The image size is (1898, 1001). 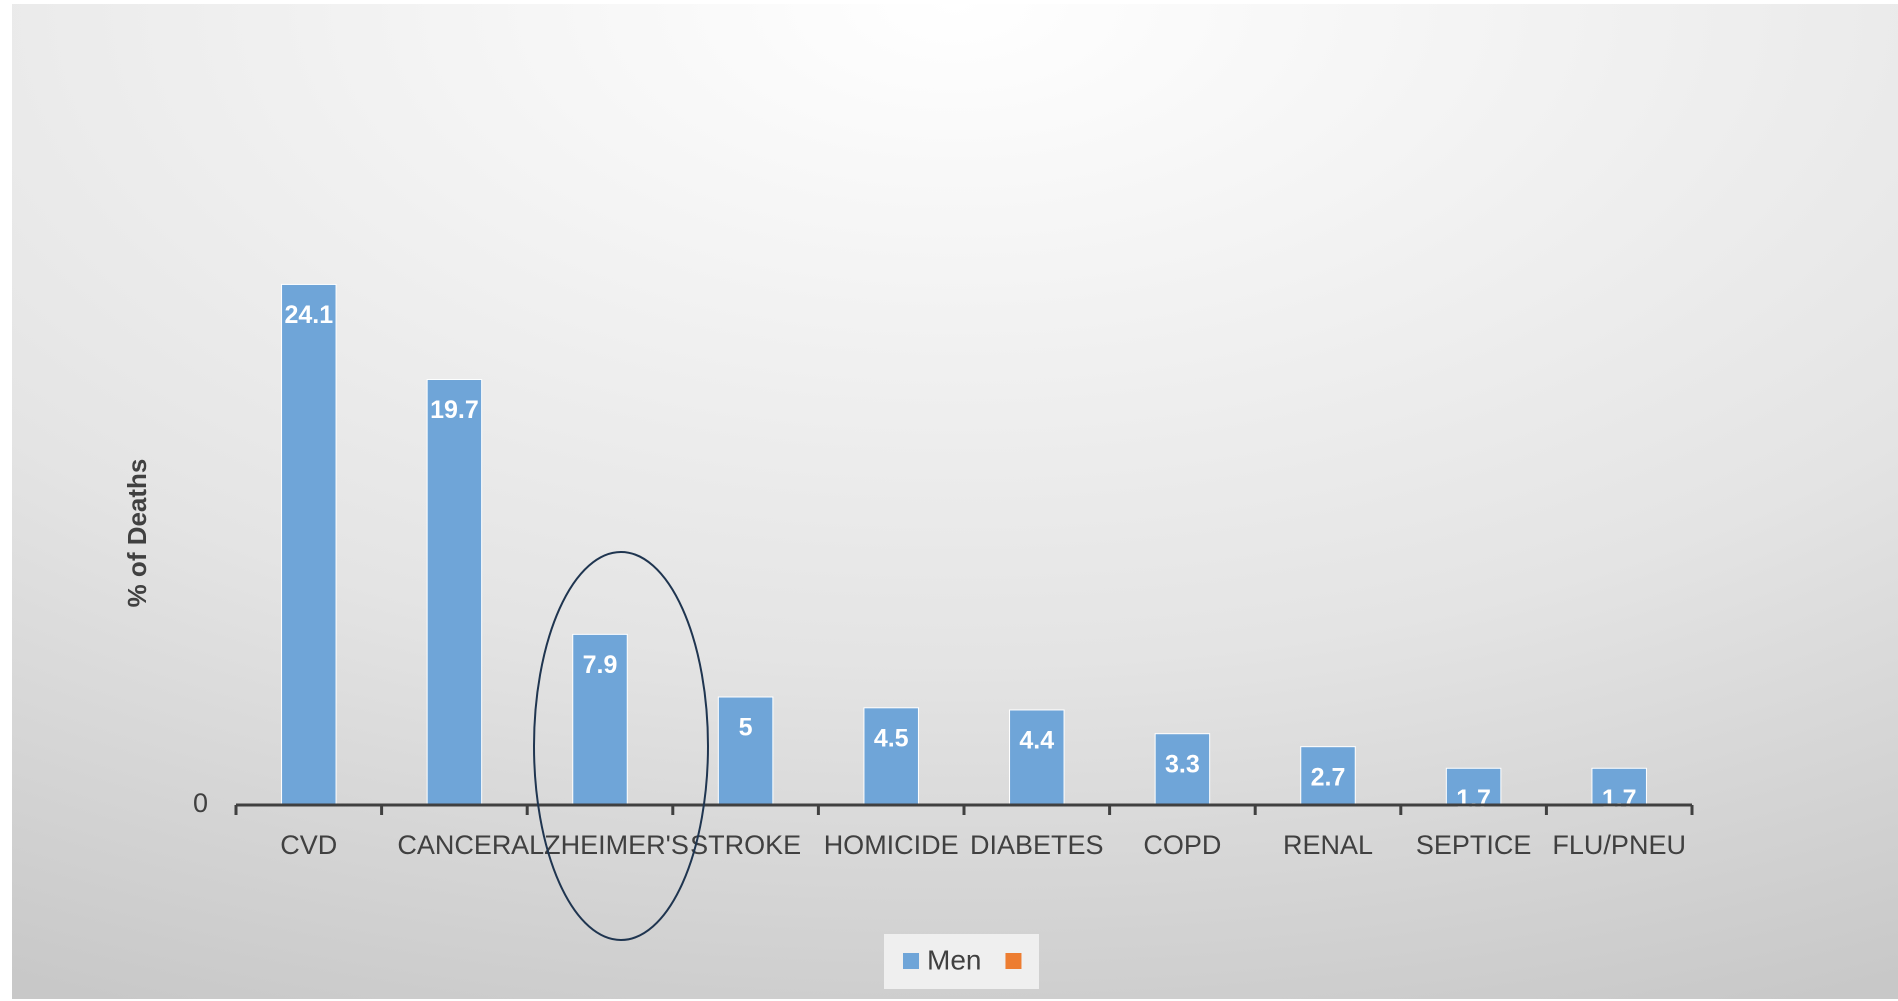 I want to click on legend-label: Men, so click(x=954, y=959).